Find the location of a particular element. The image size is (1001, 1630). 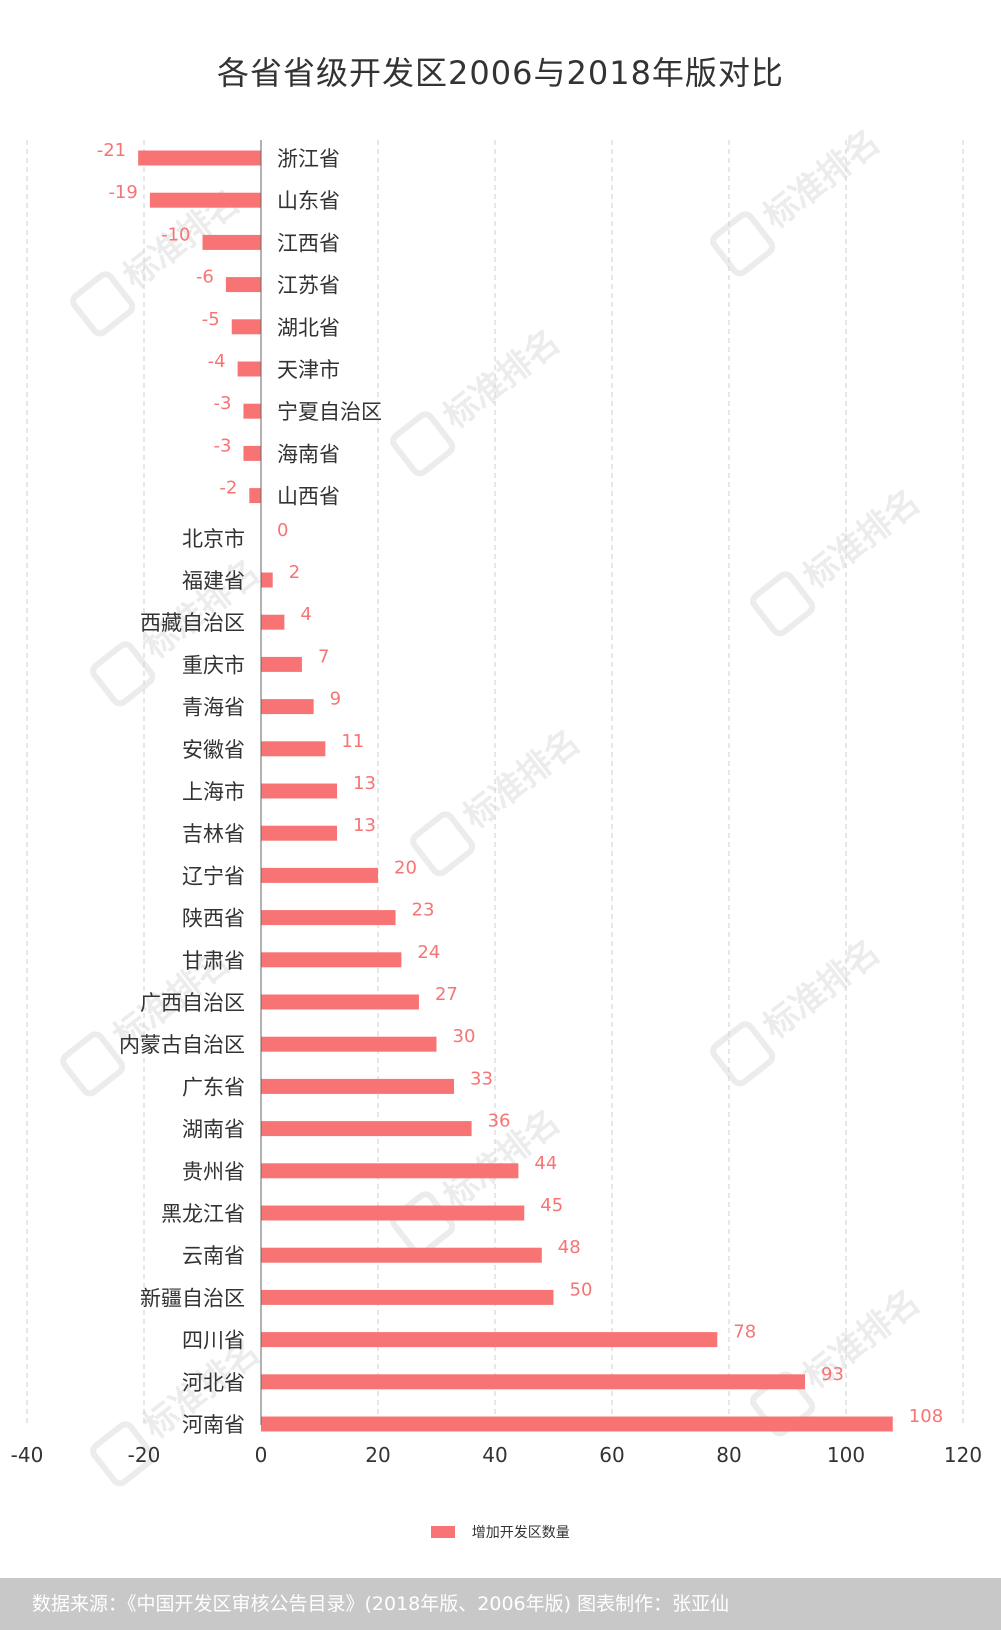

data-label: 108 is located at coordinates (926, 1416).